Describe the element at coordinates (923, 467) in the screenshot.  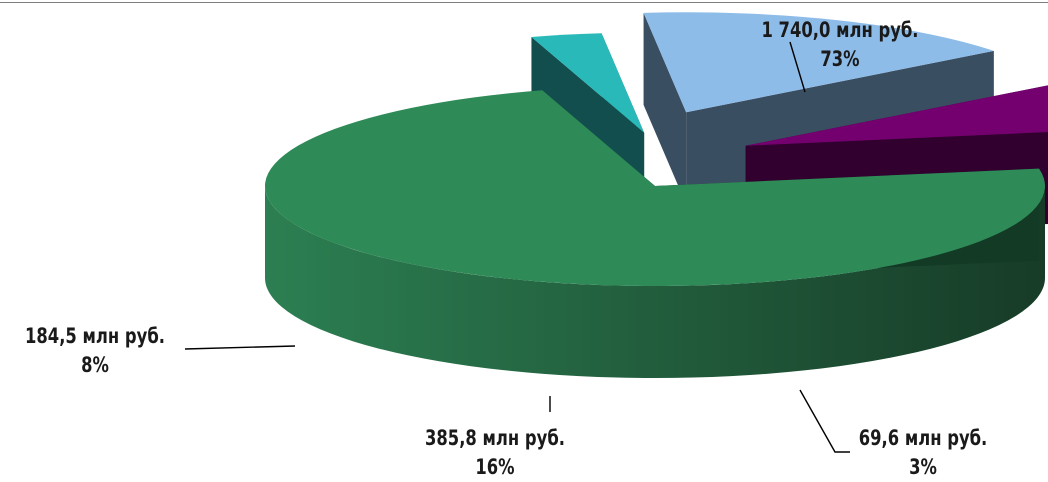
I see `label-slice-2-percent: 3%` at that location.